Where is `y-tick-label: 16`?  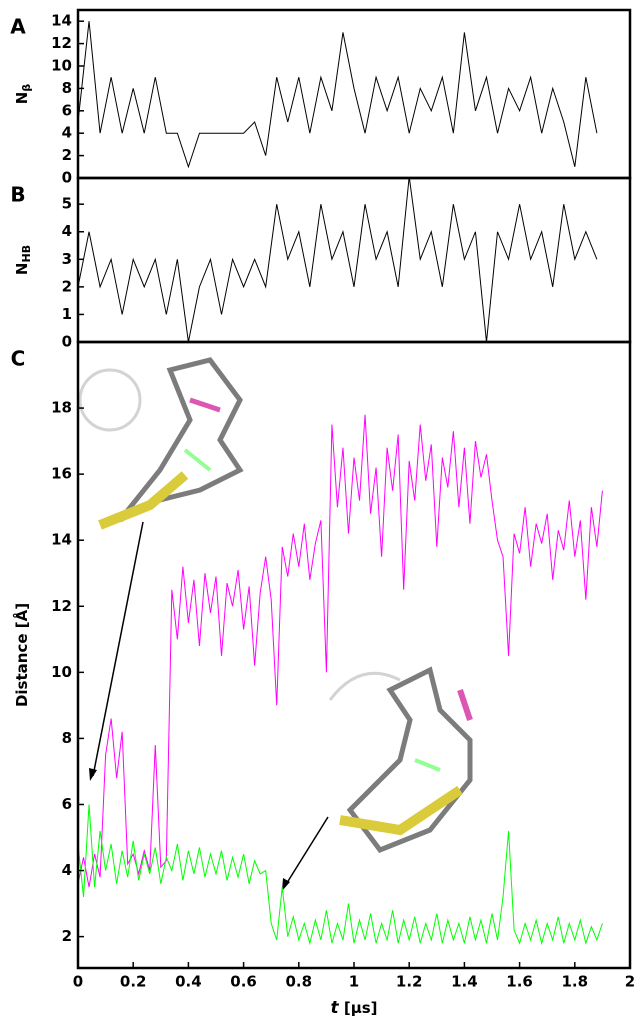
y-tick-label: 16 is located at coordinates (61, 474).